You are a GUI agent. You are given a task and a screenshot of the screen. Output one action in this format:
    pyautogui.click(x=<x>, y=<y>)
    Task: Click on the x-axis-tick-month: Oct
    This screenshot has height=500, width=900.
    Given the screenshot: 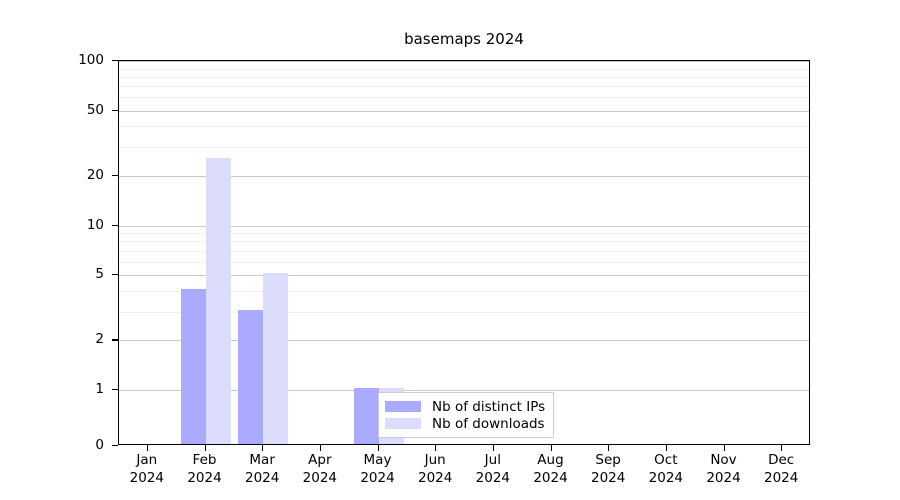 What is the action you would take?
    pyautogui.click(x=666, y=460)
    